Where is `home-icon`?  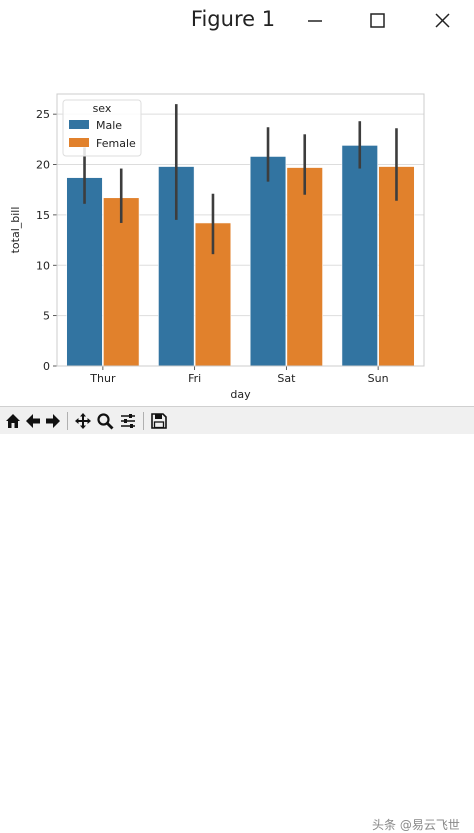
home-icon is located at coordinates (13, 421).